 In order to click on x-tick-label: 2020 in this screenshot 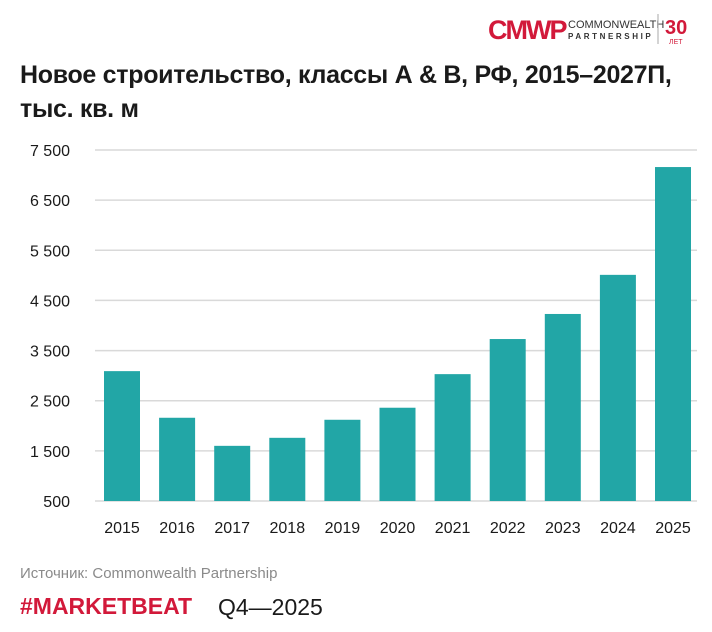, I will do `click(398, 528)`.